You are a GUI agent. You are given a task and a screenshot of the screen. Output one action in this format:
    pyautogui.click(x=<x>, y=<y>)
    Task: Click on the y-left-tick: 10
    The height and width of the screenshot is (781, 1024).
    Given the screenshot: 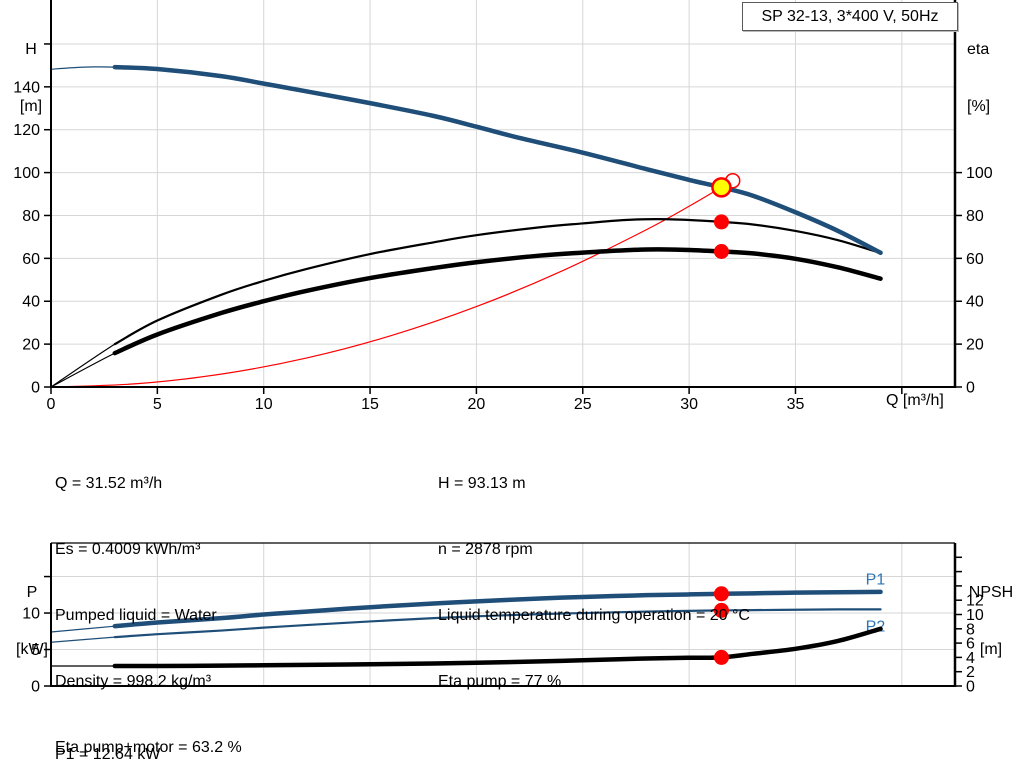 What is the action you would take?
    pyautogui.click(x=31, y=614)
    